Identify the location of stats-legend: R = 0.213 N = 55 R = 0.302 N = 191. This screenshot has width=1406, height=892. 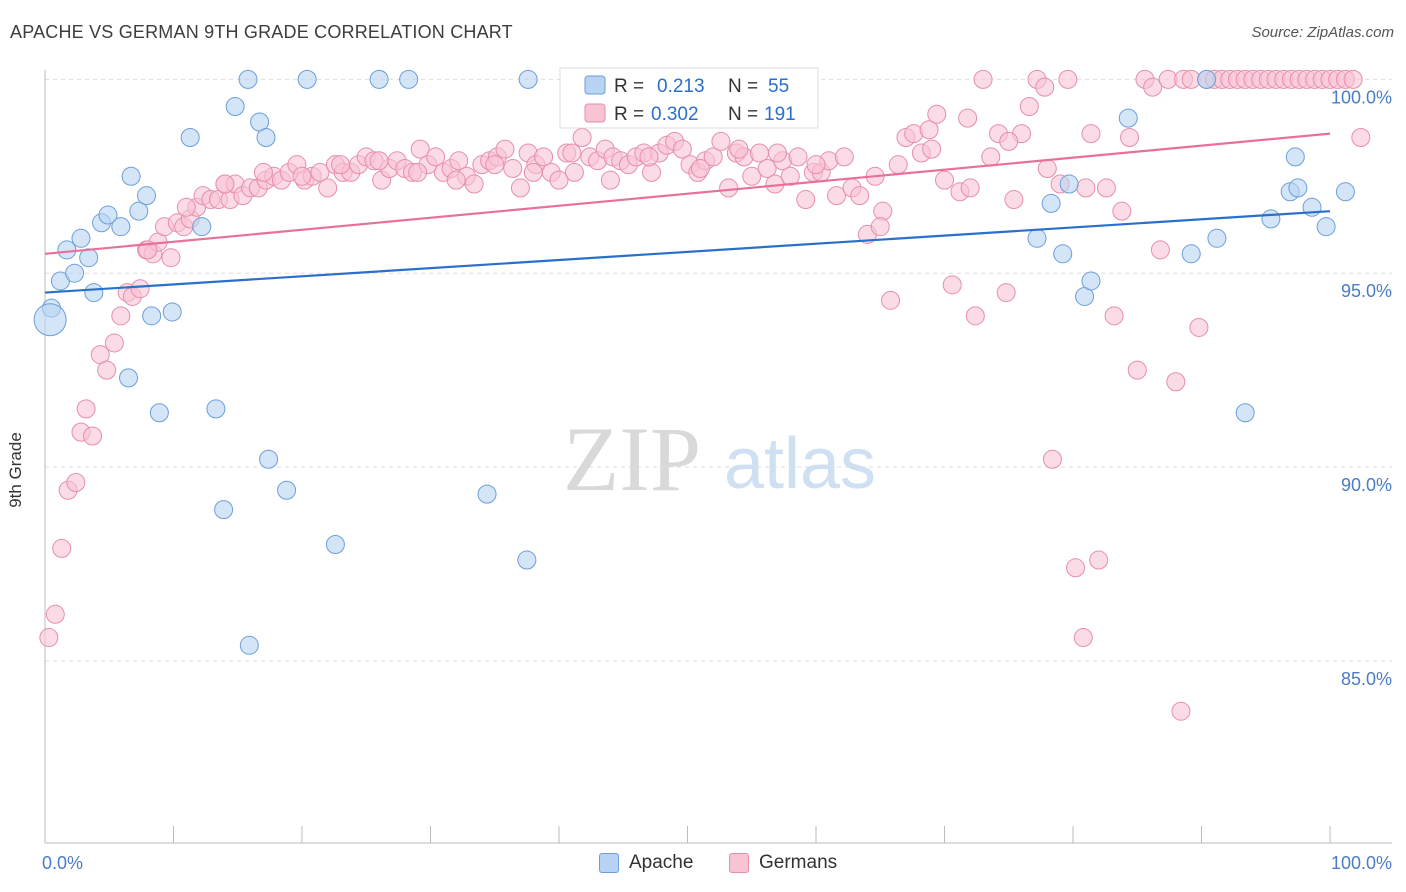
(689, 98).